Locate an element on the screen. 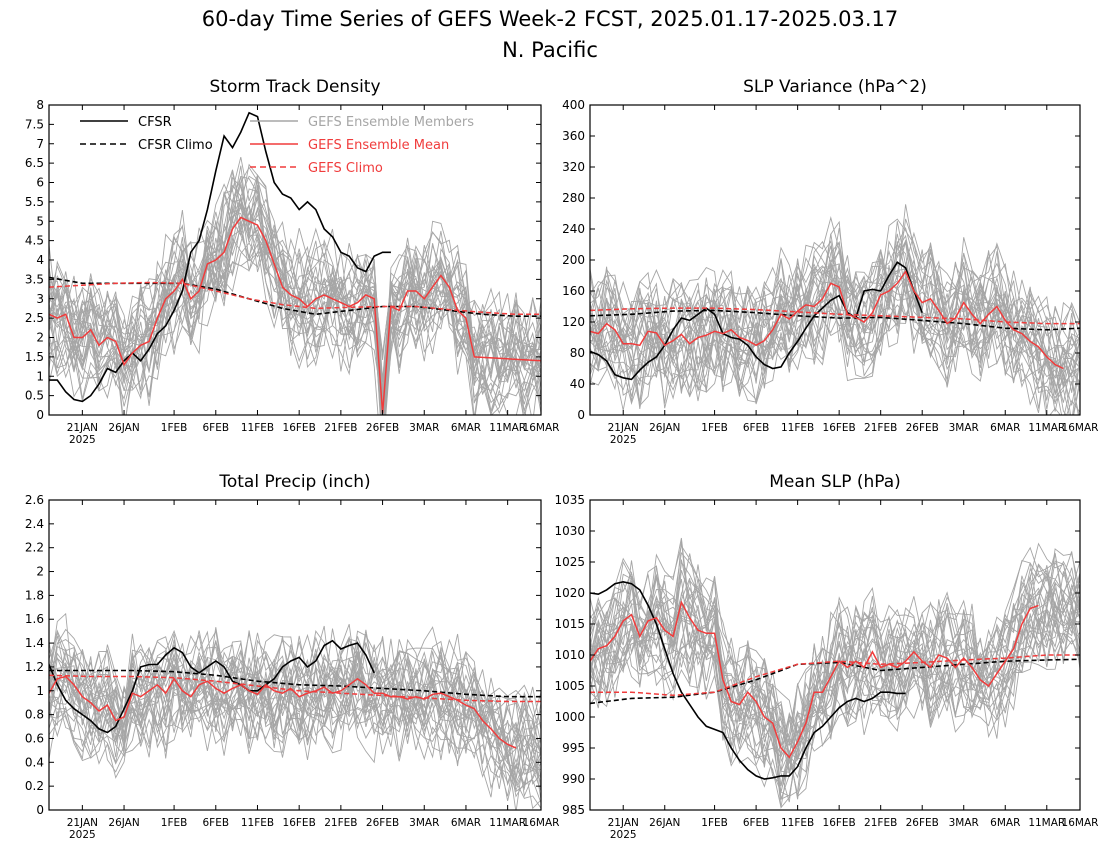 The image size is (1100, 850). x-year-label: 2025 is located at coordinates (82, 440).